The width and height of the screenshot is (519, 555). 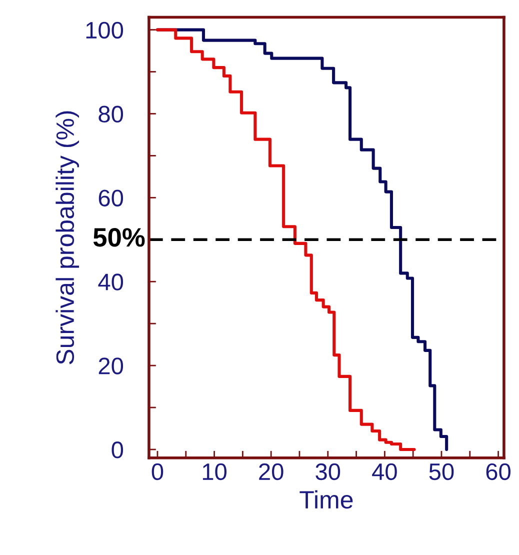 I want to click on x-tick-label: 40, so click(x=384, y=471).